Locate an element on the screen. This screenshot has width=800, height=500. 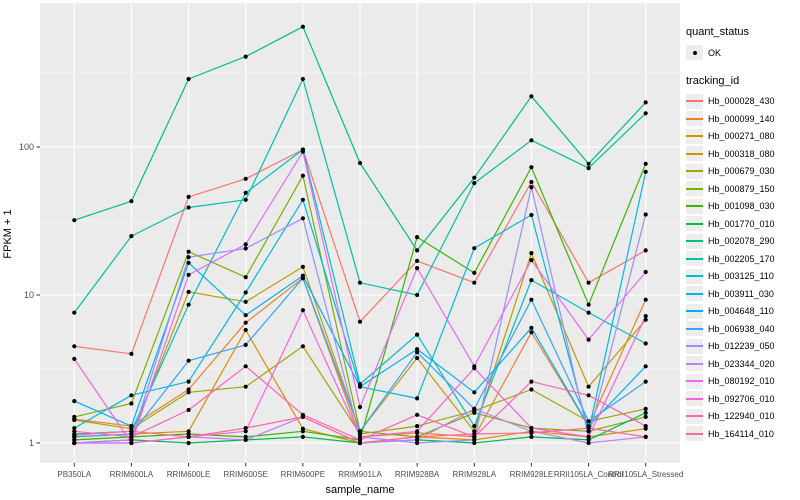
x-axis-tick-label: RRIM600PE is located at coordinates (303, 474).